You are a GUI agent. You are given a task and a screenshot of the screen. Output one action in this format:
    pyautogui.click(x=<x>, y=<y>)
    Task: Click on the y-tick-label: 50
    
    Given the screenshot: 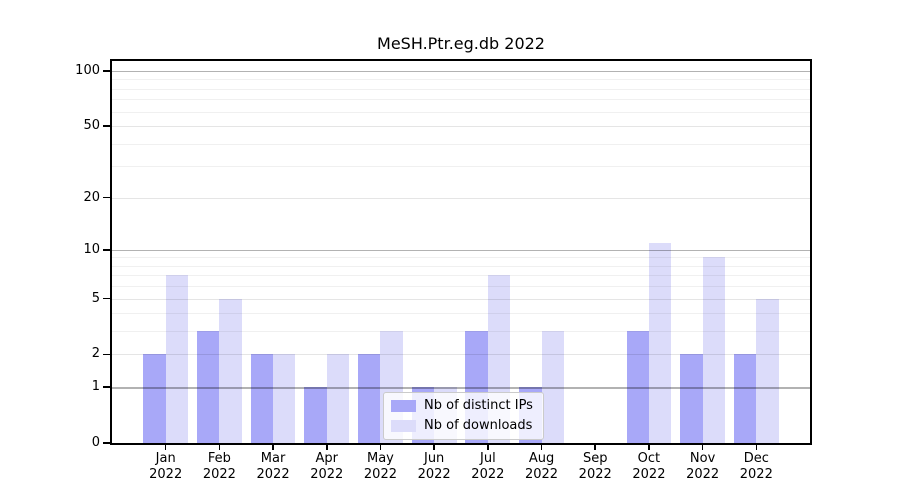 What is the action you would take?
    pyautogui.click(x=91, y=126)
    